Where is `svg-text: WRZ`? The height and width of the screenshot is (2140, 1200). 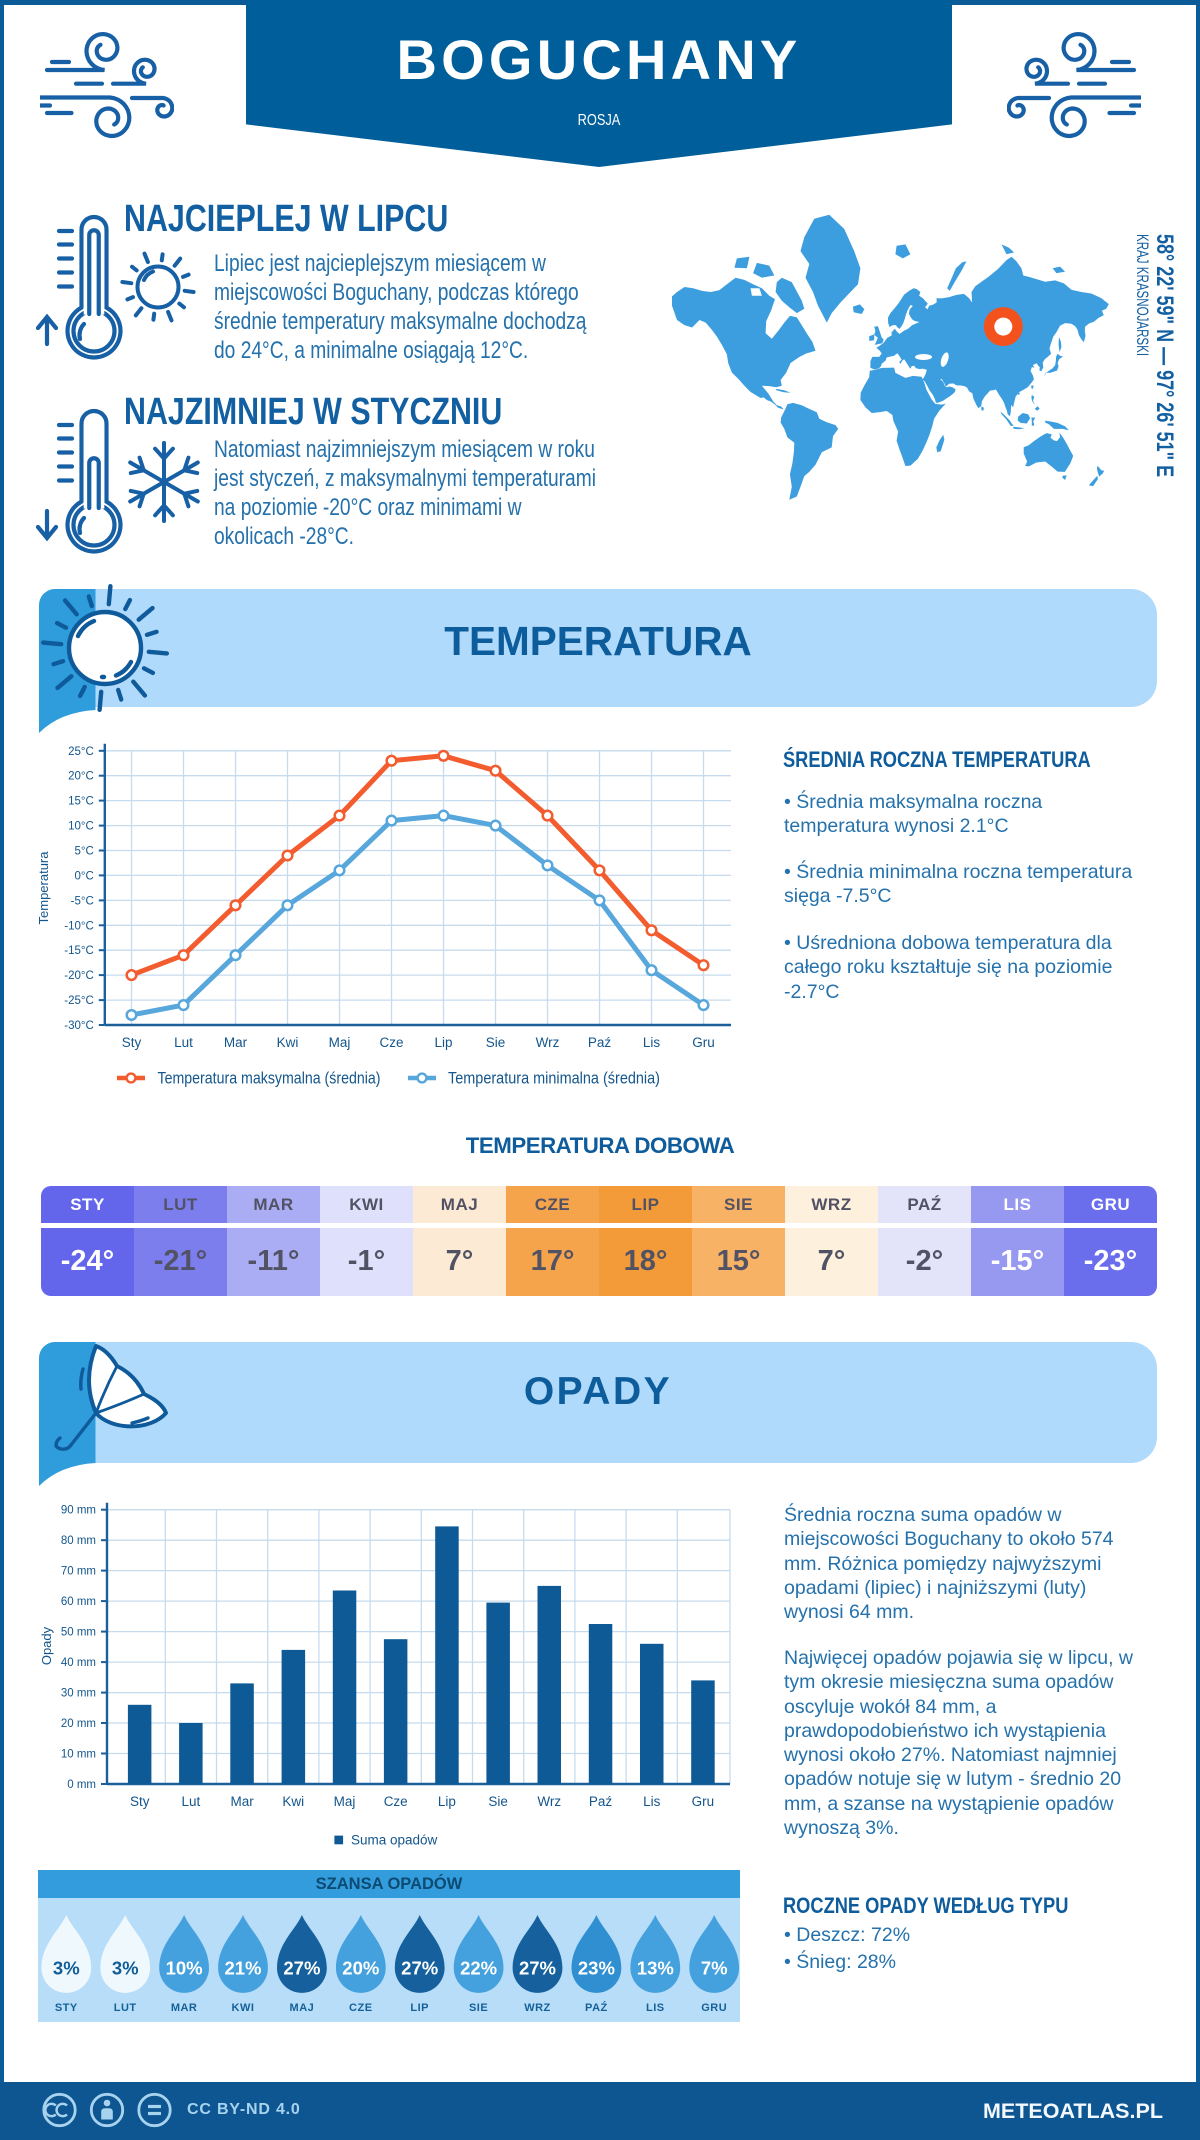 svg-text: WRZ is located at coordinates (537, 2008).